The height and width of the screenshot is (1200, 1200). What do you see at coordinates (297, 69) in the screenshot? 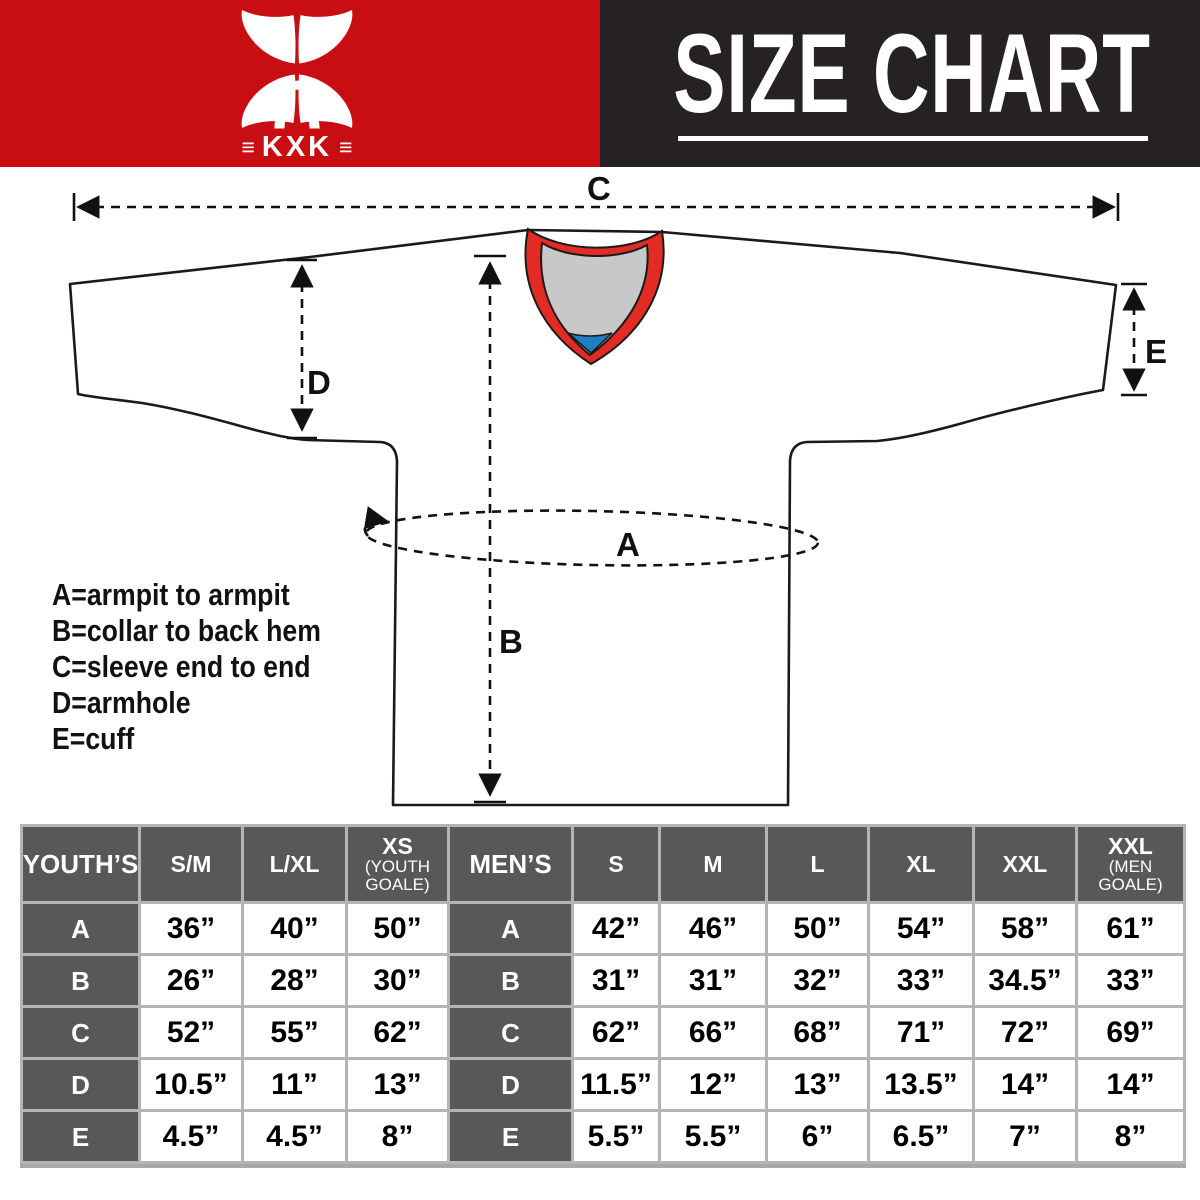
I see `kxk-emblem-icon` at bounding box center [297, 69].